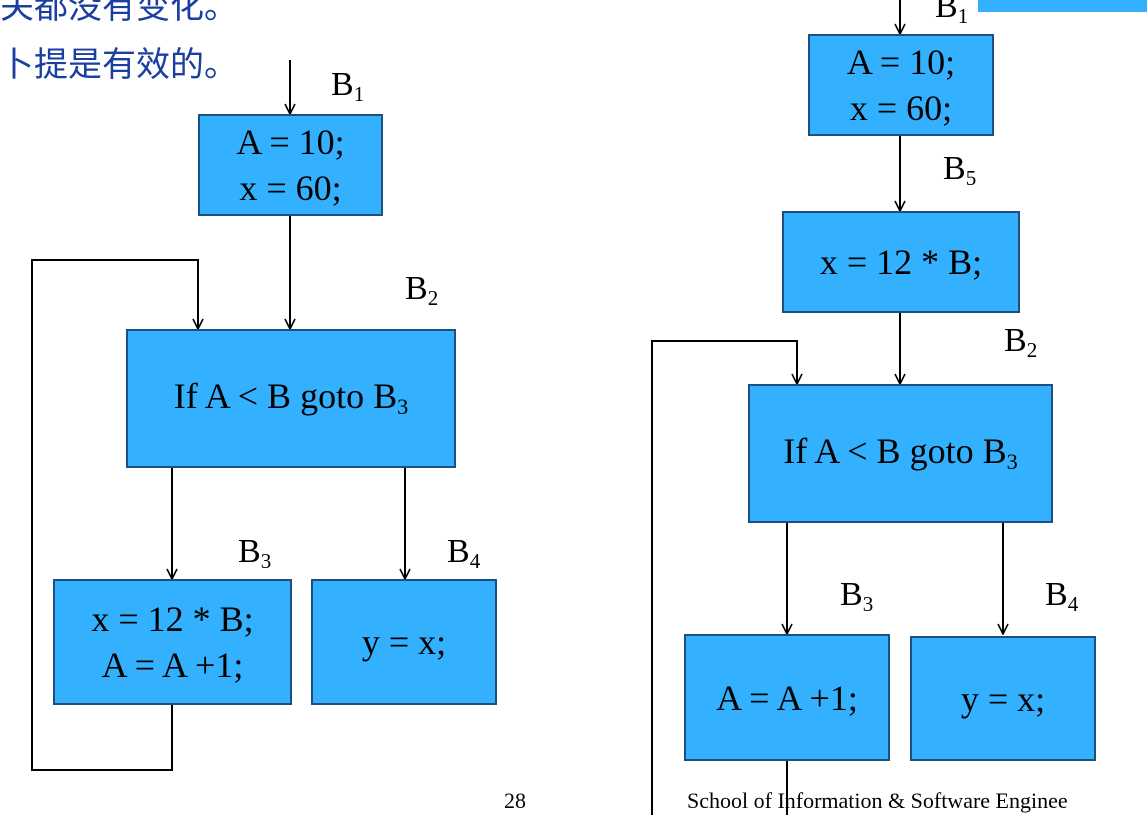 The image size is (1147, 815). Describe the element at coordinates (119, 65) in the screenshot. I see `header-line-2: 卜提是有效的。` at that location.